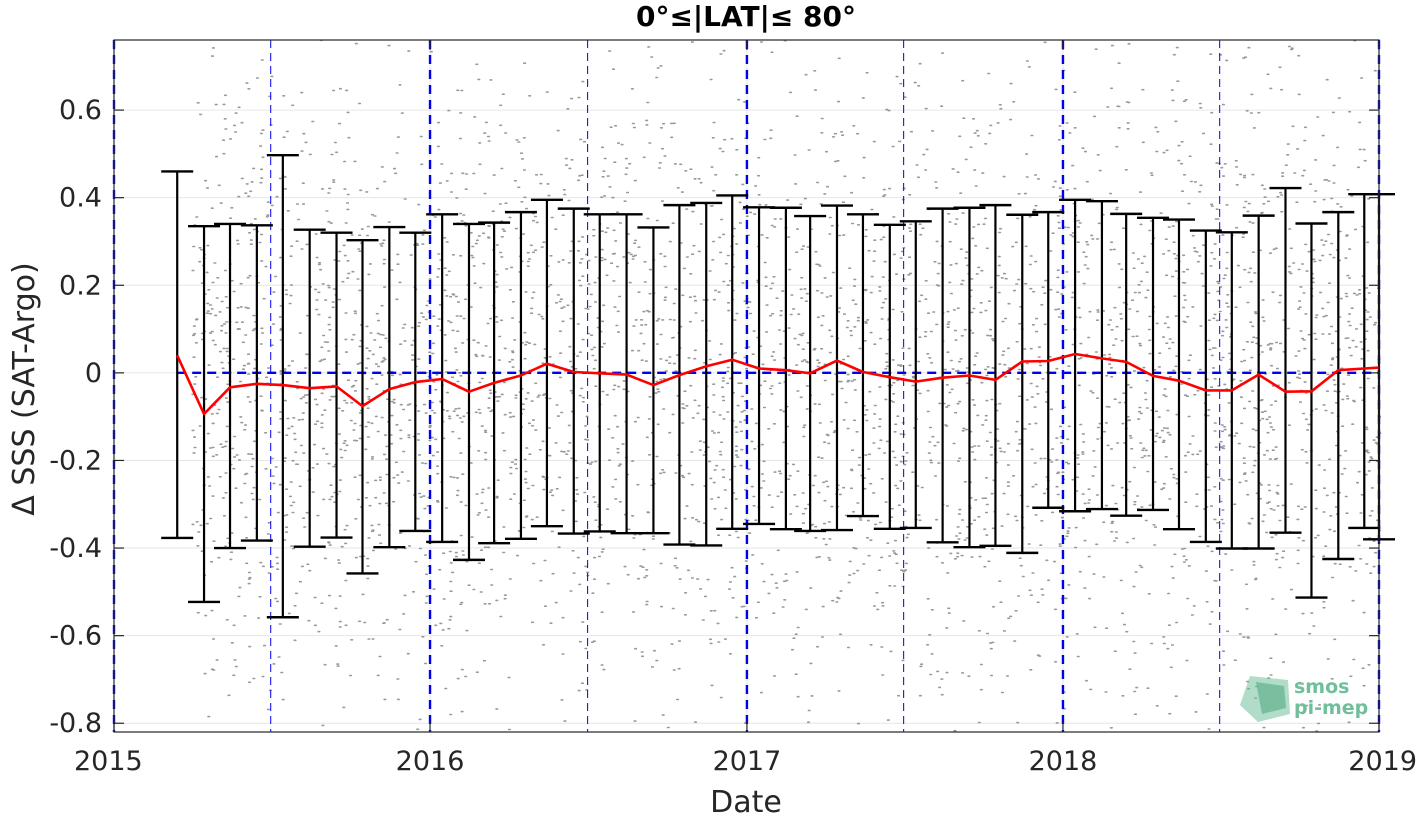 This screenshot has height=818, width=1418. I want to click on x-tick-label: 2016, so click(430, 761).